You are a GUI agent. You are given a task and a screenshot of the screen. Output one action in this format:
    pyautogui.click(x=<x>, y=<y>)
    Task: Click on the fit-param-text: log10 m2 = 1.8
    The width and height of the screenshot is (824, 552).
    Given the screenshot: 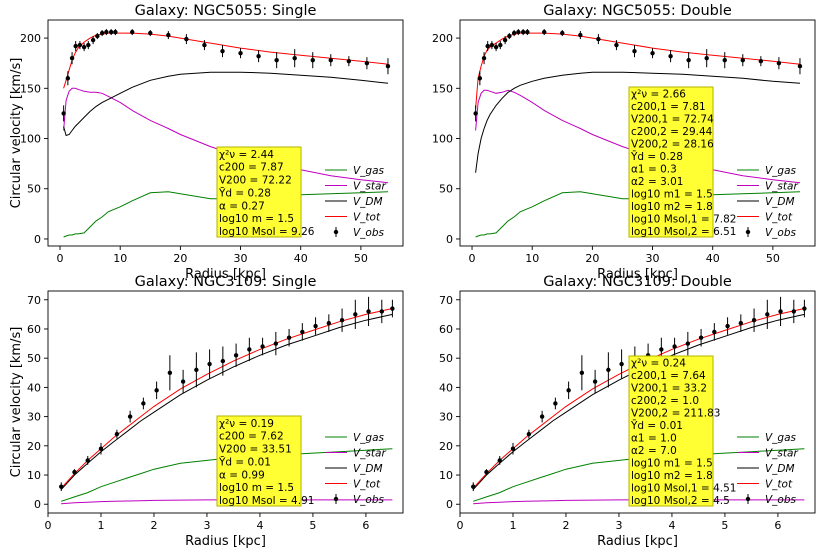 What is the action you would take?
    pyautogui.click(x=672, y=476)
    